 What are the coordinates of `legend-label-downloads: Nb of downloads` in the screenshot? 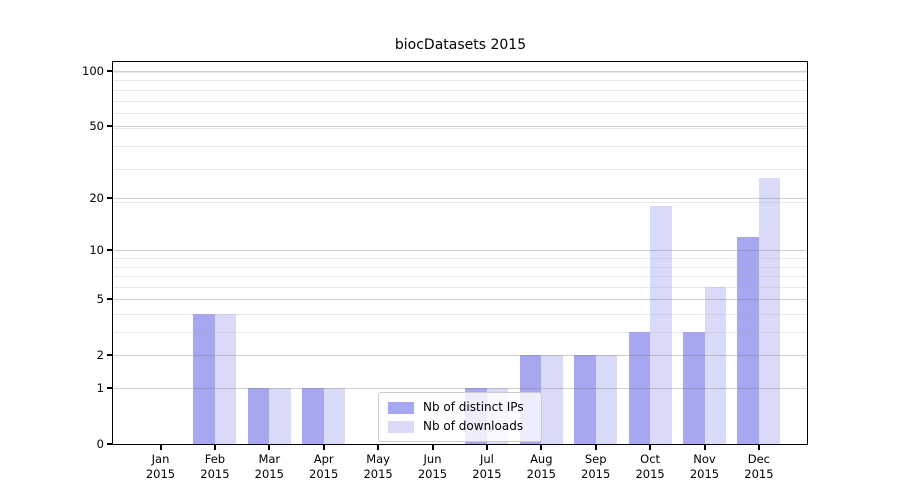 It's located at (473, 426).